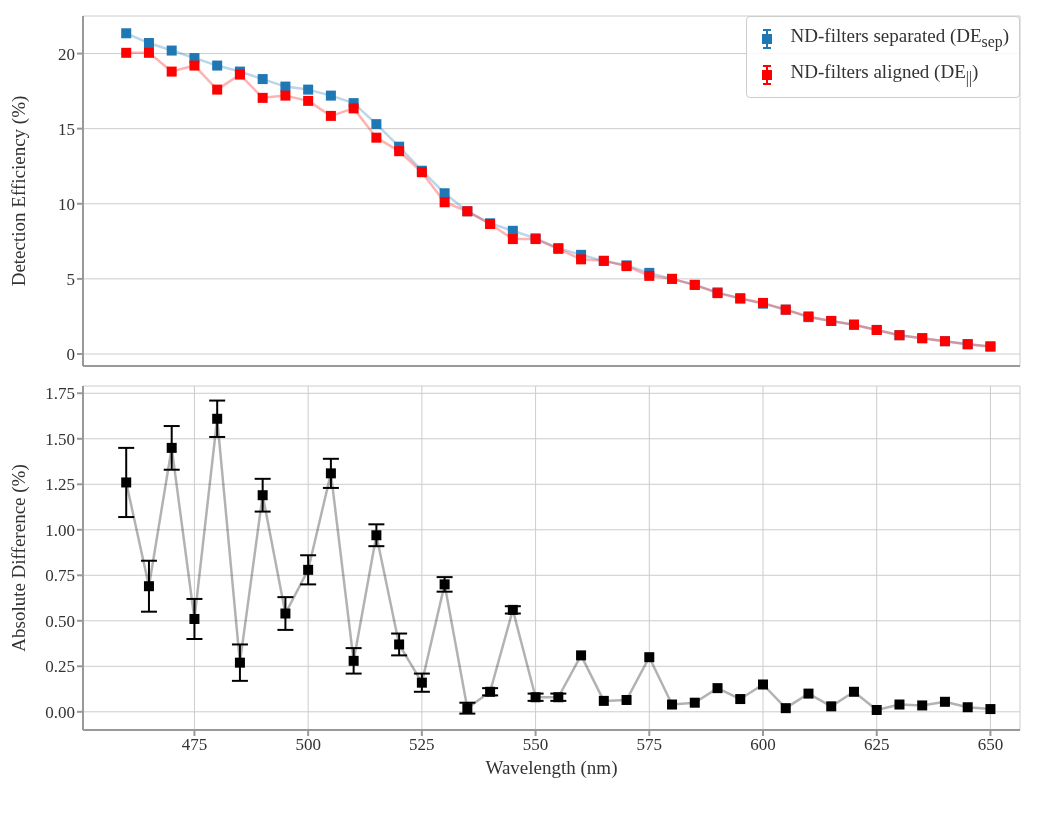 The height and width of the screenshot is (821, 1038). What do you see at coordinates (60, 530) in the screenshot?
I see `y-tick-label: 1.00` at bounding box center [60, 530].